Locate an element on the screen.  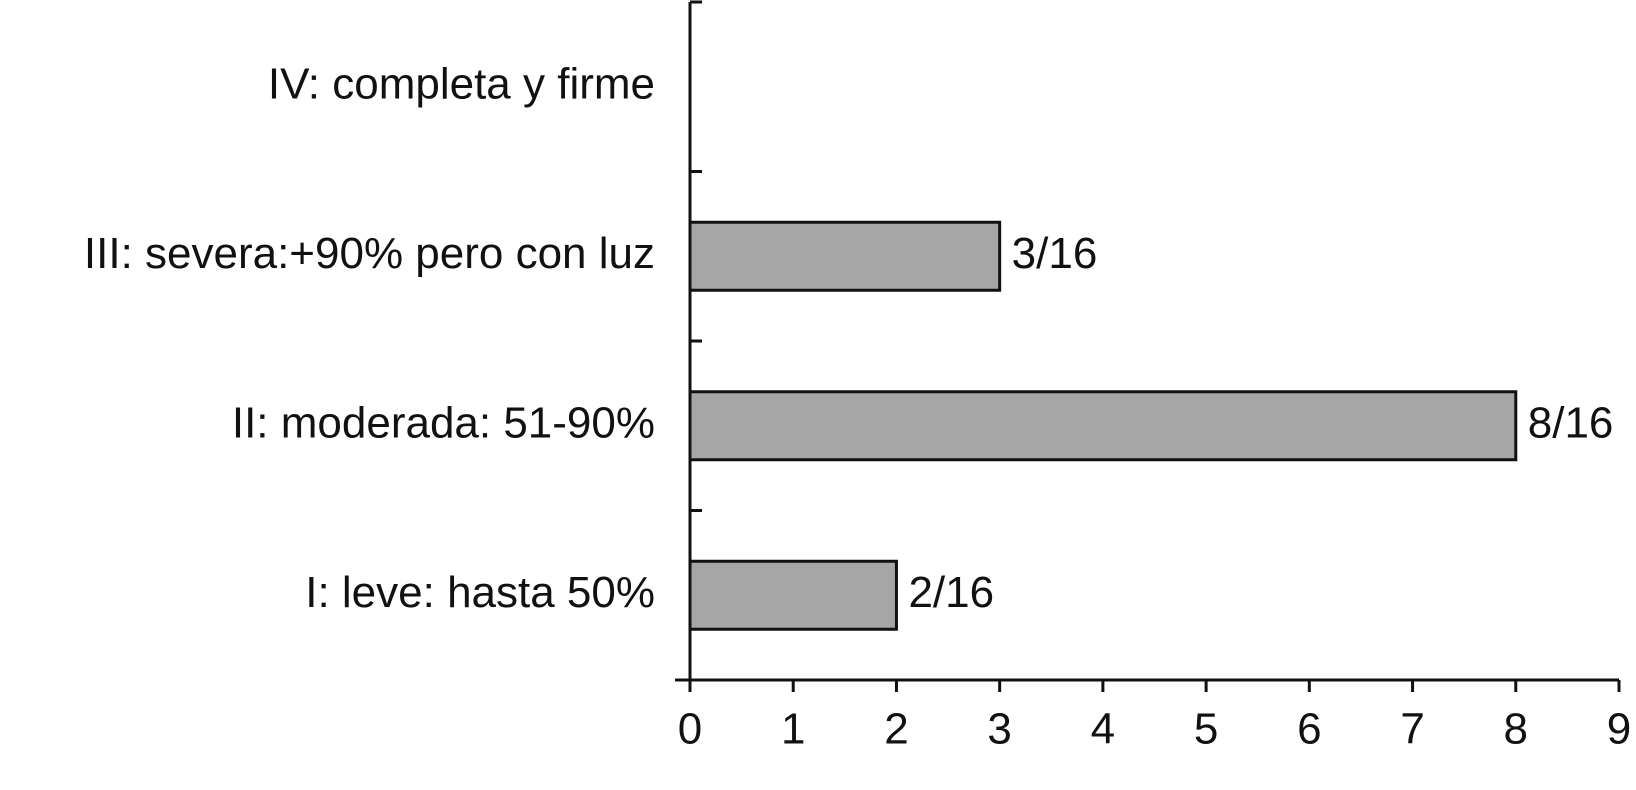
x-tick-label: 3 is located at coordinates (999, 729).